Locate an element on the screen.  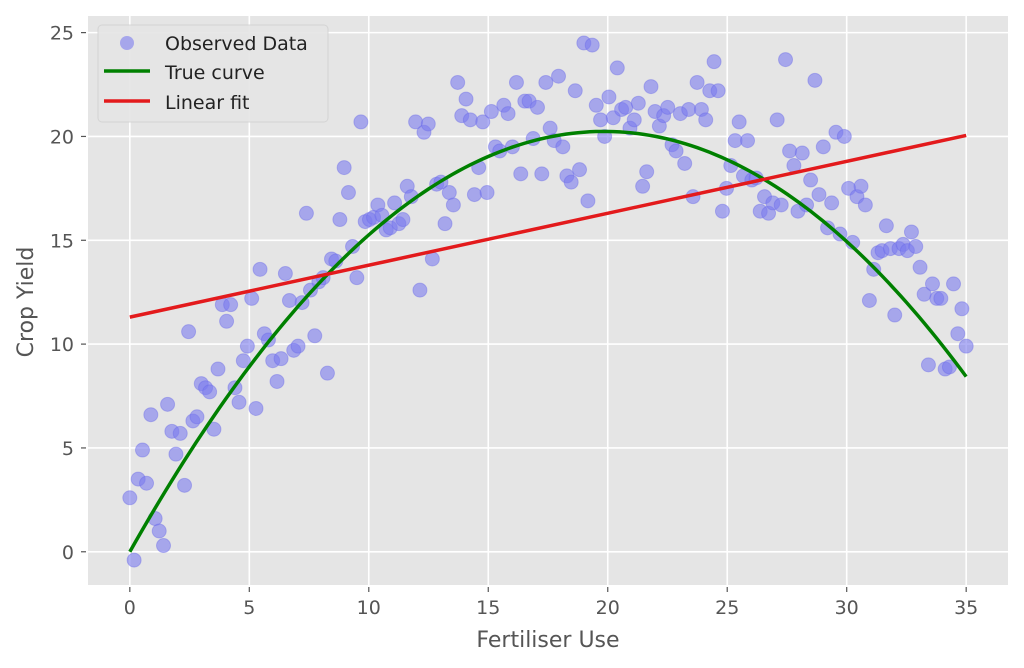
x-tick-label: 0 is located at coordinates (130, 608).